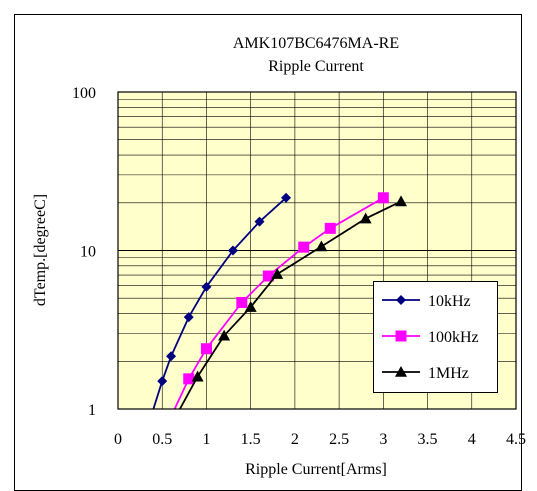  What do you see at coordinates (516, 439) in the screenshot?
I see `x-tick-label: 4.5` at bounding box center [516, 439].